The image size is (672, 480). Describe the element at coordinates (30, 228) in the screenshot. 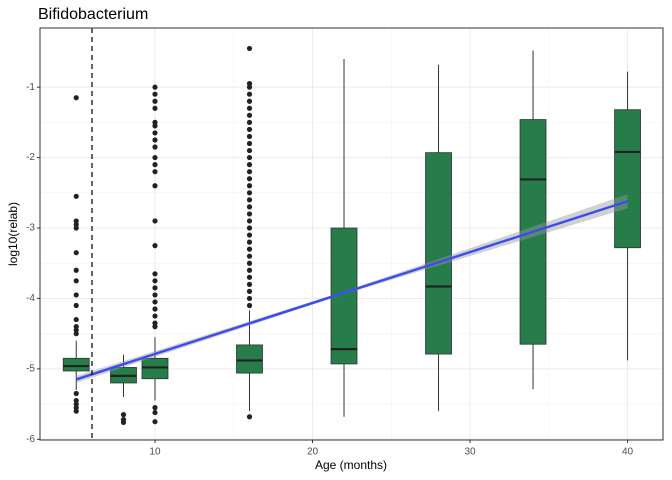

I see `y-tick-label: -3` at that location.